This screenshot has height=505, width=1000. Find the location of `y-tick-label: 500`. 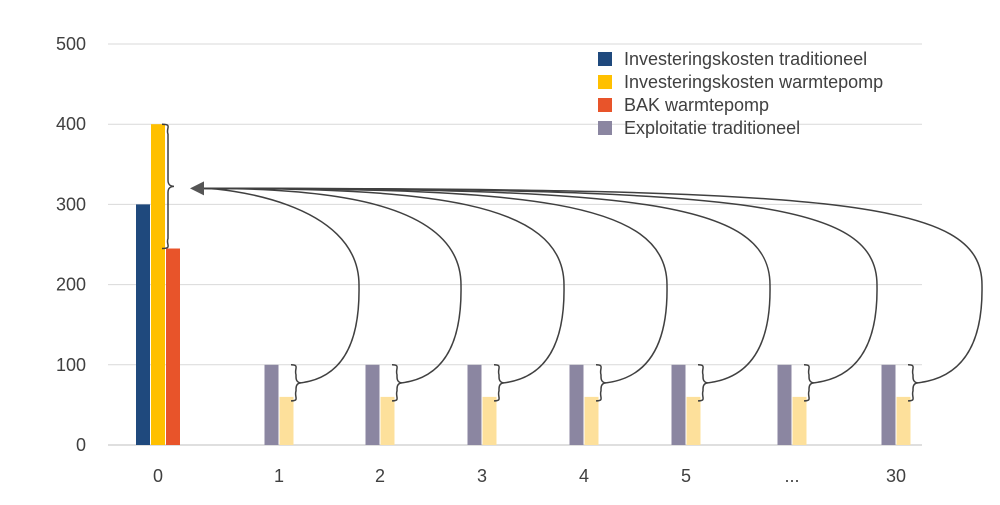

y-tick-label: 500 is located at coordinates (71, 44).